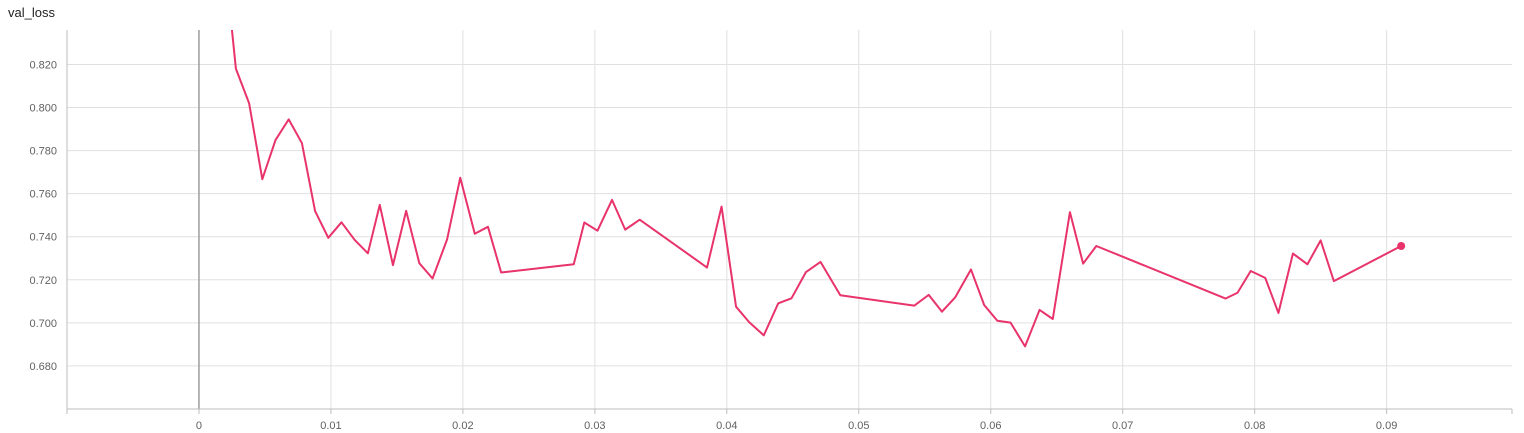 This screenshot has height=433, width=1524. I want to click on y-tick-label: 0.780, so click(43, 152).